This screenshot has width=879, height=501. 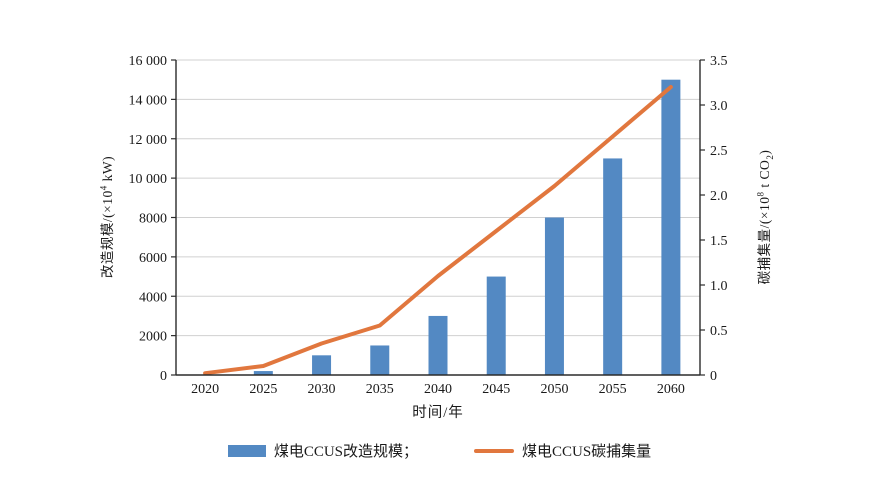 I want to click on right-tick-label: 3.5, so click(x=719, y=61).